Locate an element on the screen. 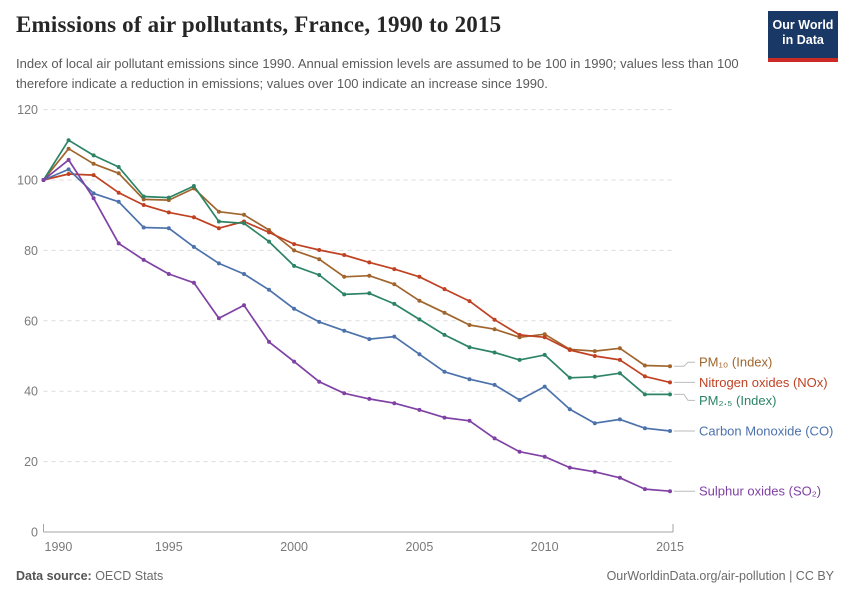 The height and width of the screenshot is (600, 850). legend-label-pm-index: PM₂.₅ (Index) is located at coordinates (737, 400).